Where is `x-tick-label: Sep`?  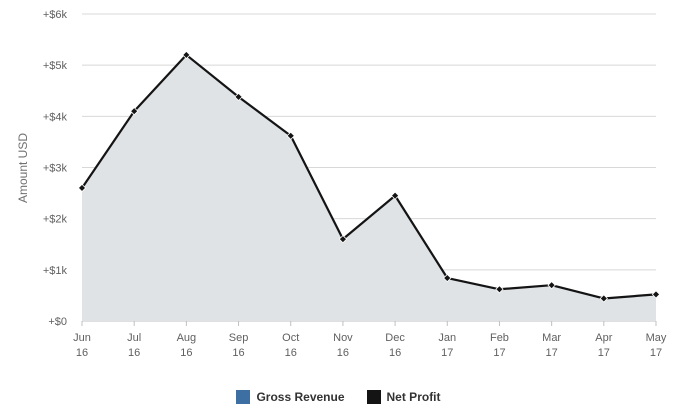 x-tick-label: Sep is located at coordinates (239, 338).